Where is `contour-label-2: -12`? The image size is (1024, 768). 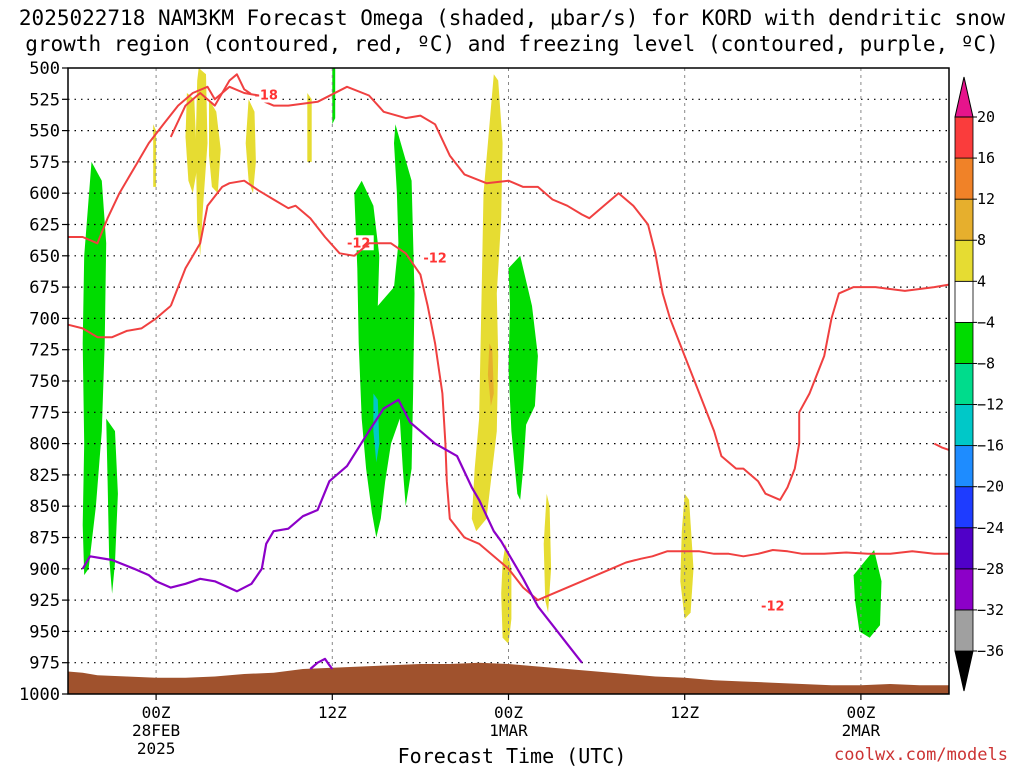
contour-label-2: -12 is located at coordinates (435, 258).